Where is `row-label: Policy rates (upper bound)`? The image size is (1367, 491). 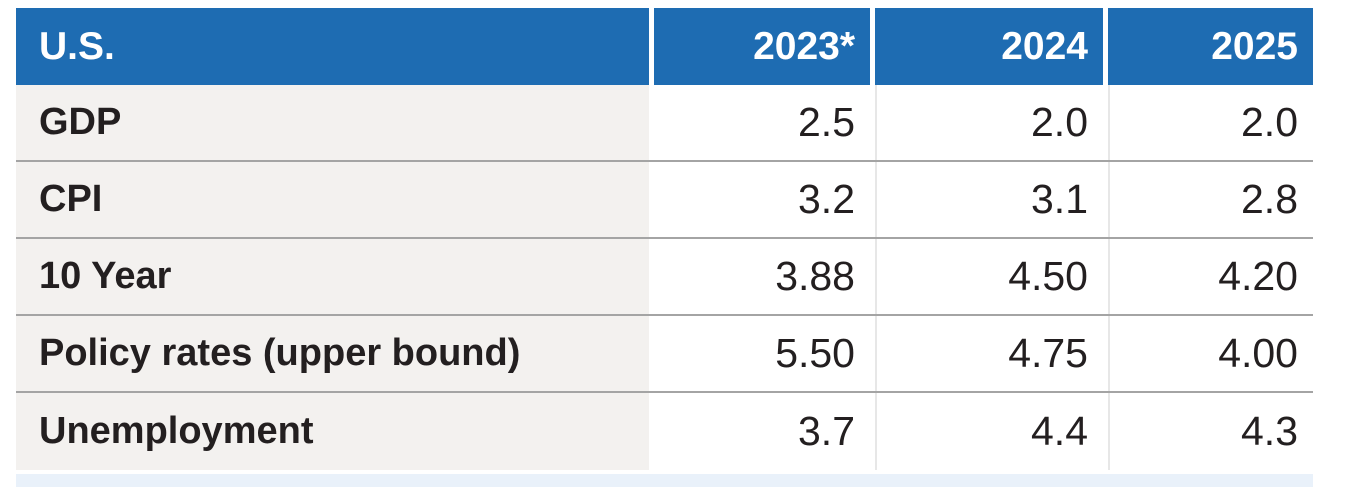 row-label: Policy rates (upper bound) is located at coordinates (332, 353).